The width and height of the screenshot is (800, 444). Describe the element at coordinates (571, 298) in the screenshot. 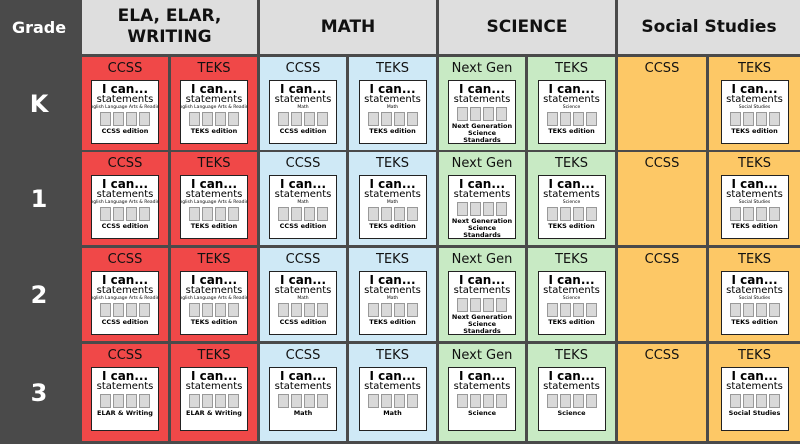

I see `cover-topic: Science` at that location.